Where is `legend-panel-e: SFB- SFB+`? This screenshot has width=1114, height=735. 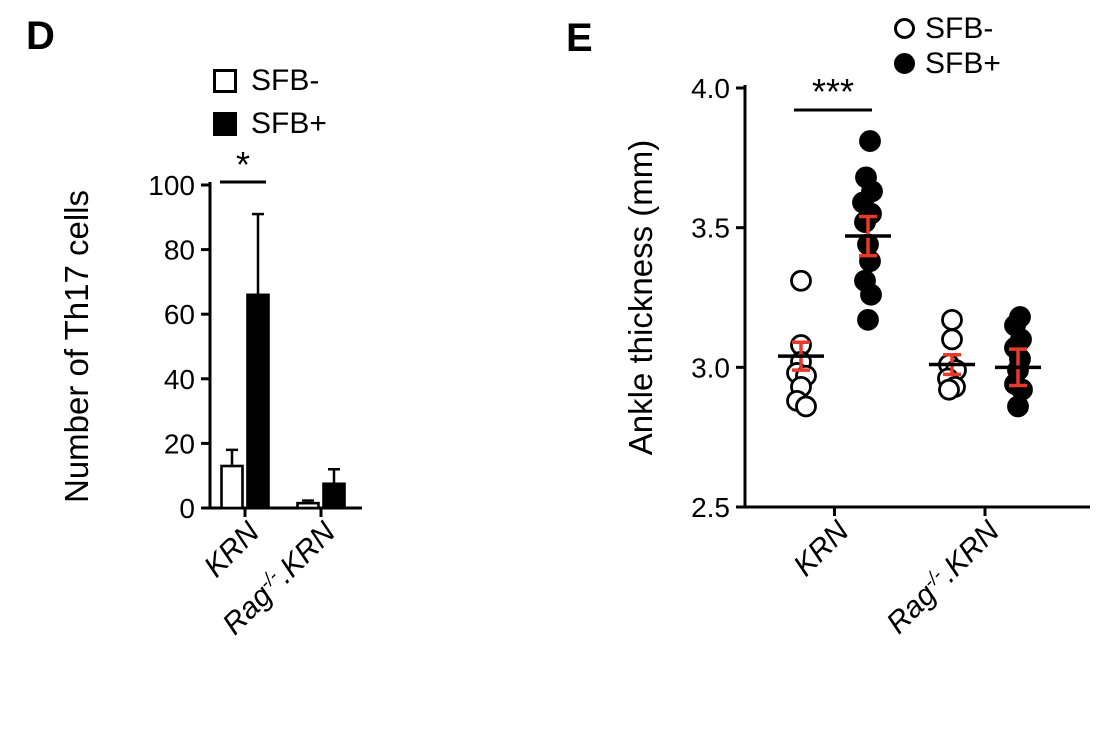
legend-panel-e: SFB- SFB+ is located at coordinates (947, 46).